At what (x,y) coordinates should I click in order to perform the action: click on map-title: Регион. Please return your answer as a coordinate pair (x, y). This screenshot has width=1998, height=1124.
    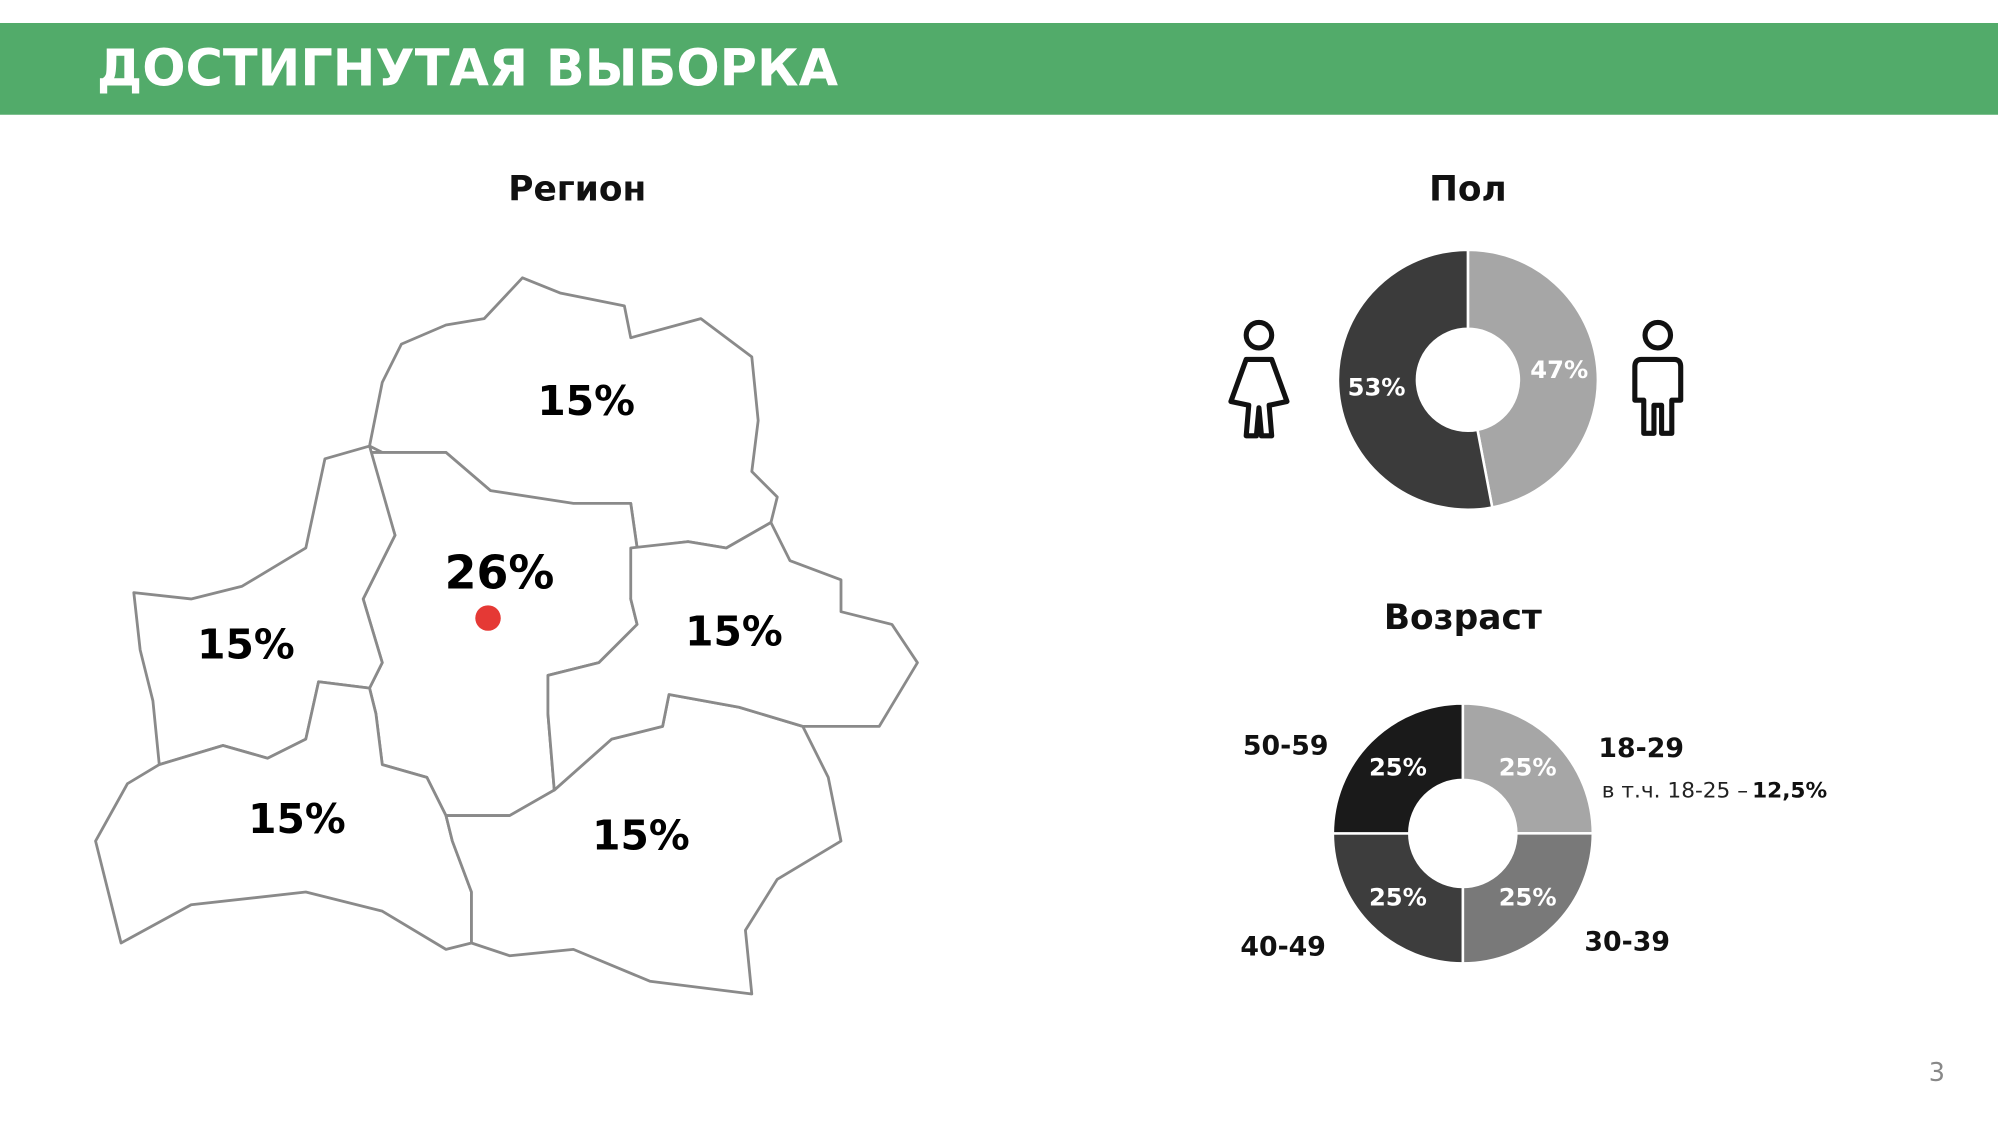
    Looking at the image, I should click on (577, 190).